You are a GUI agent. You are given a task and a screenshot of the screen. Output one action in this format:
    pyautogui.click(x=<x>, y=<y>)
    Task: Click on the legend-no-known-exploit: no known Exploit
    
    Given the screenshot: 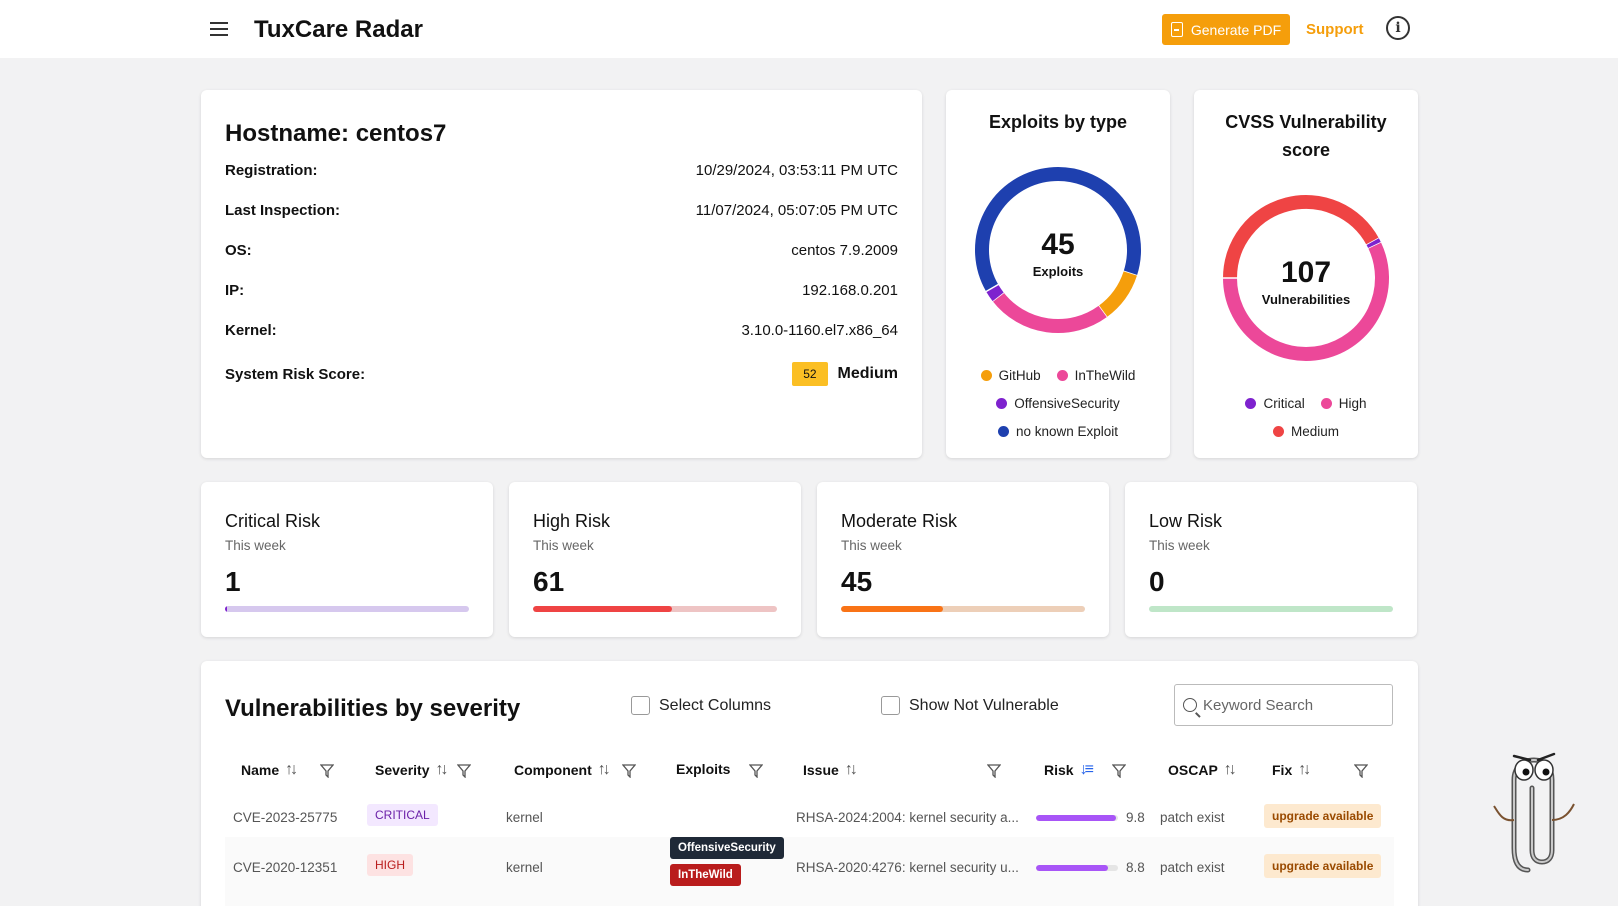 What is the action you would take?
    pyautogui.click(x=1058, y=431)
    